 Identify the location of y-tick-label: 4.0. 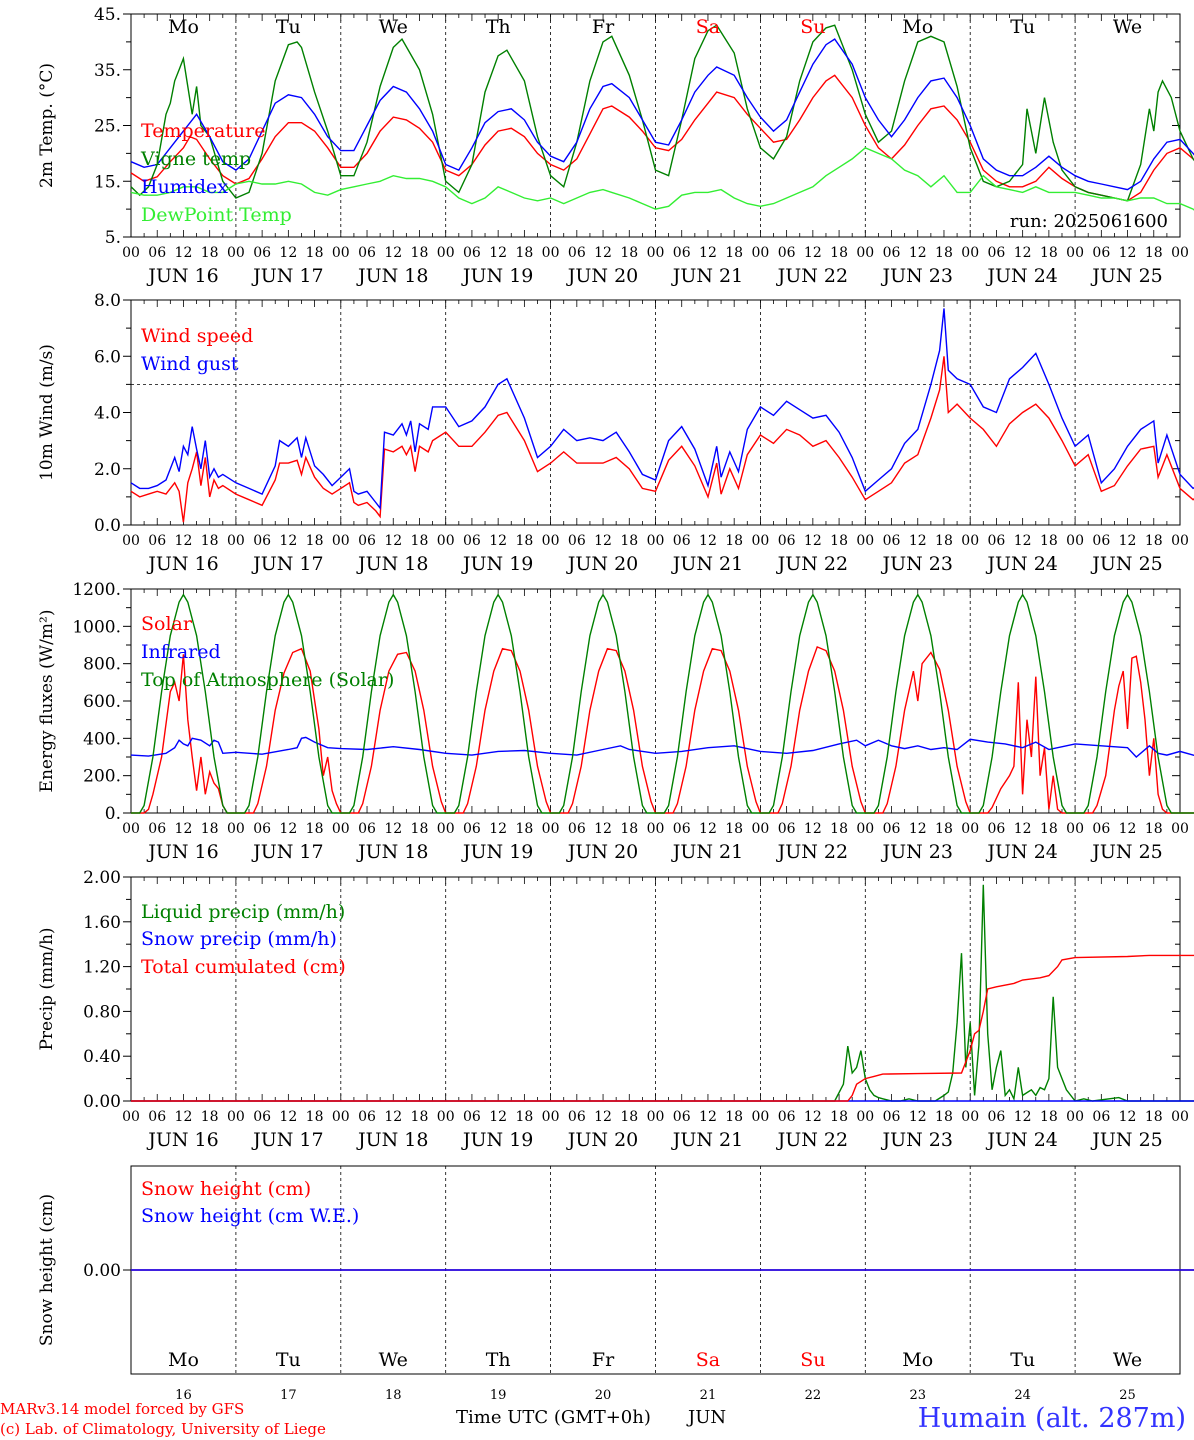
(107, 414).